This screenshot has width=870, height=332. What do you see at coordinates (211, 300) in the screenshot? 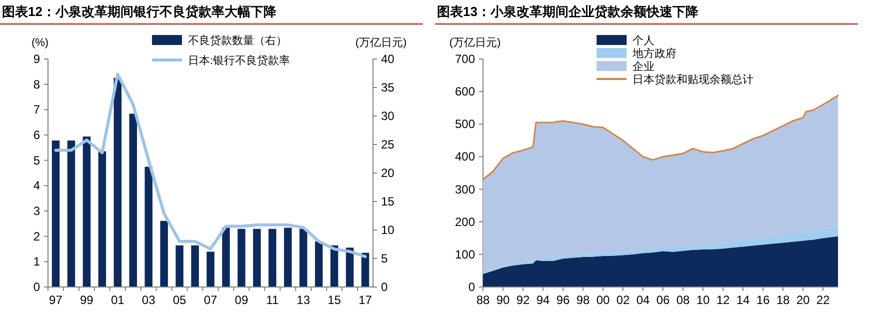
I see `x-tick-label: 07` at bounding box center [211, 300].